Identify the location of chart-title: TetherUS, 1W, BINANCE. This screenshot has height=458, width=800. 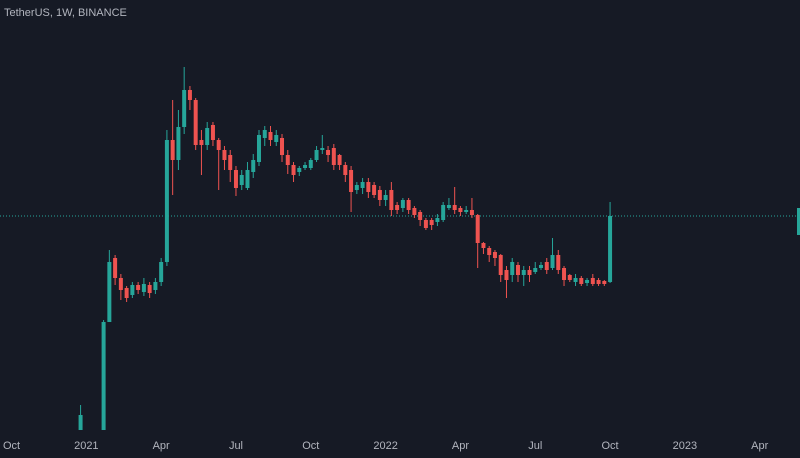
(65, 13).